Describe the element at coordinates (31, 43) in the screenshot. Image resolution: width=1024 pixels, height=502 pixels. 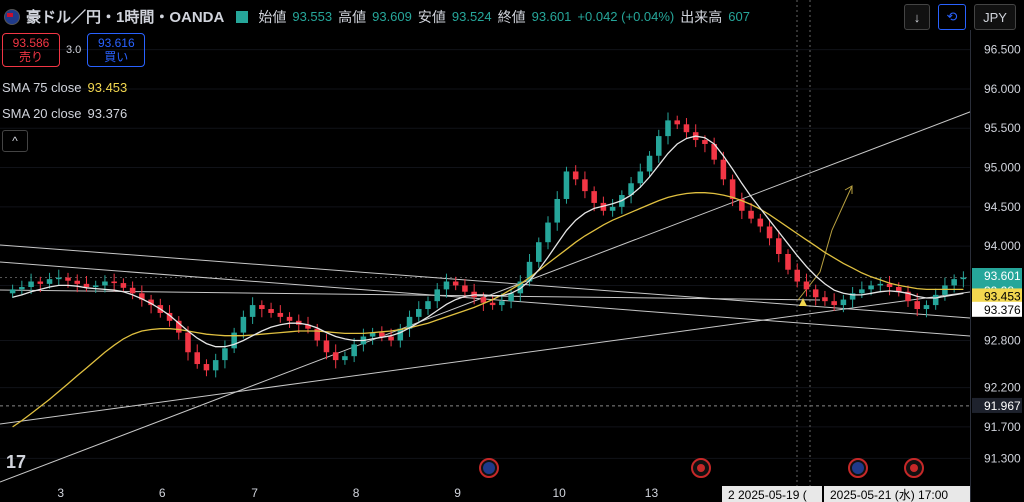
I see `sell-price: 93.586` at that location.